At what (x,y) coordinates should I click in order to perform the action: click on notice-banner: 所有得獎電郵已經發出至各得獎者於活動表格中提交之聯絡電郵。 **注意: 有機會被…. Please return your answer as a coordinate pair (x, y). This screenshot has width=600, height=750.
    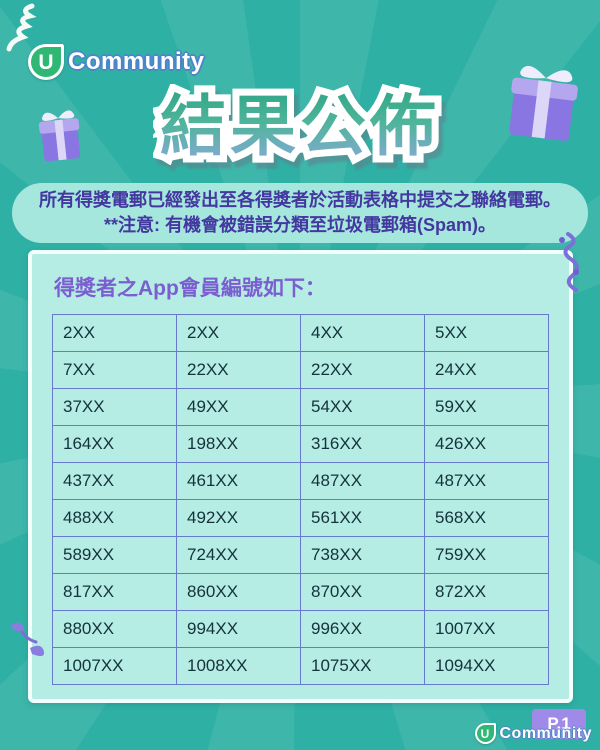
    Looking at the image, I should click on (300, 213).